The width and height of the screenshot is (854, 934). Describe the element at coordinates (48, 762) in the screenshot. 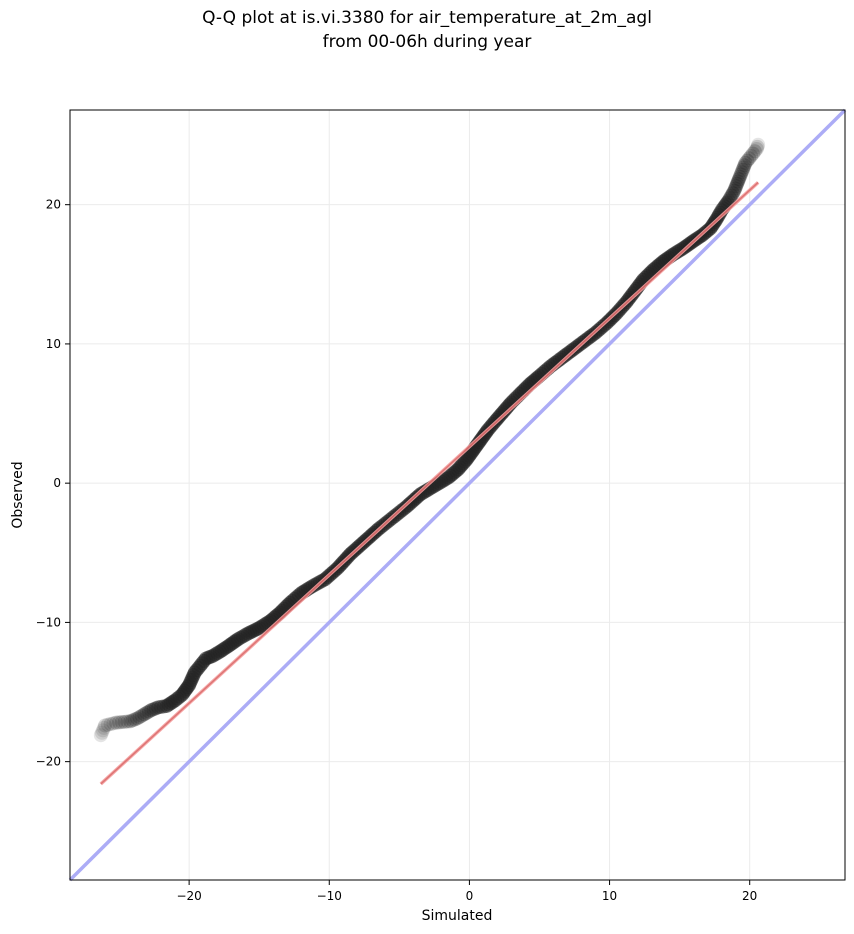

I see `y-tick-label: −20` at that location.